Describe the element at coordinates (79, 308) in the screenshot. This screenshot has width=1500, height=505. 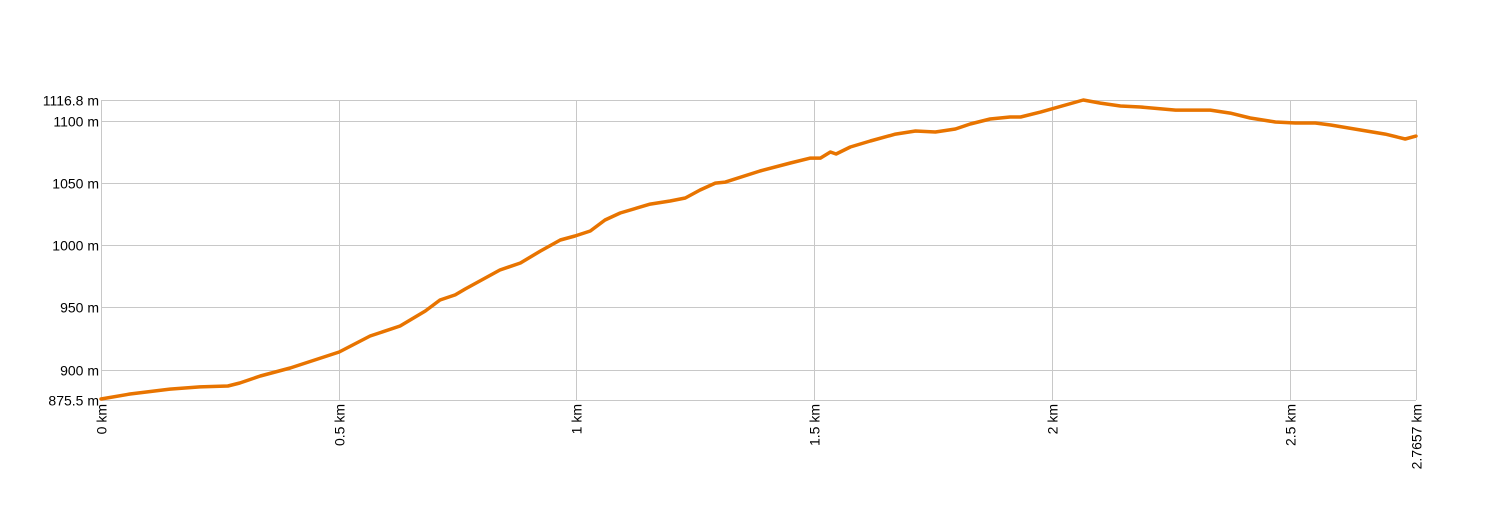
I see `y-tick-label: 950 m` at that location.